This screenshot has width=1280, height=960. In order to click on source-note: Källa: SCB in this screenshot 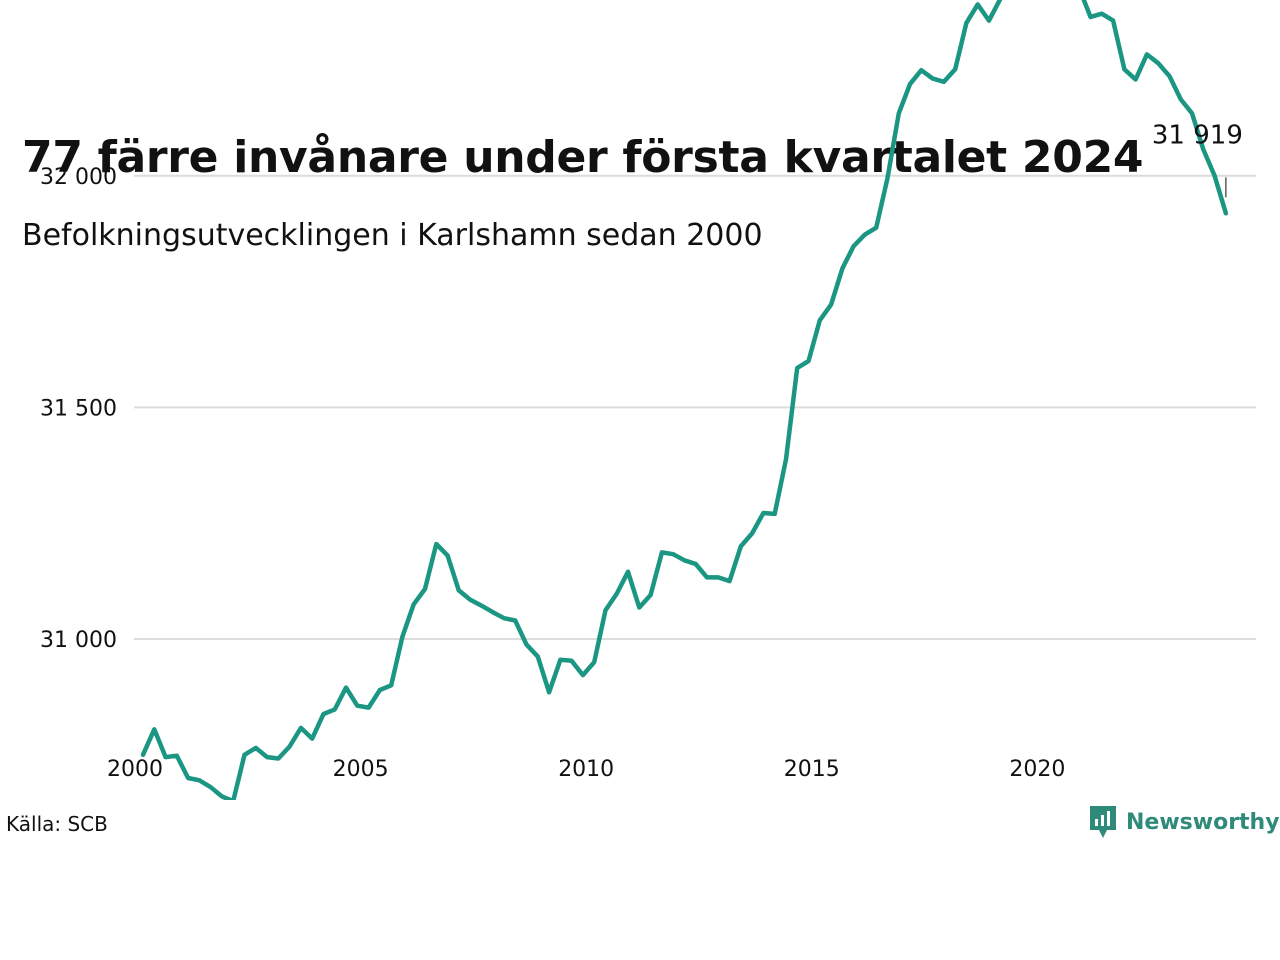, I will do `click(57, 824)`.